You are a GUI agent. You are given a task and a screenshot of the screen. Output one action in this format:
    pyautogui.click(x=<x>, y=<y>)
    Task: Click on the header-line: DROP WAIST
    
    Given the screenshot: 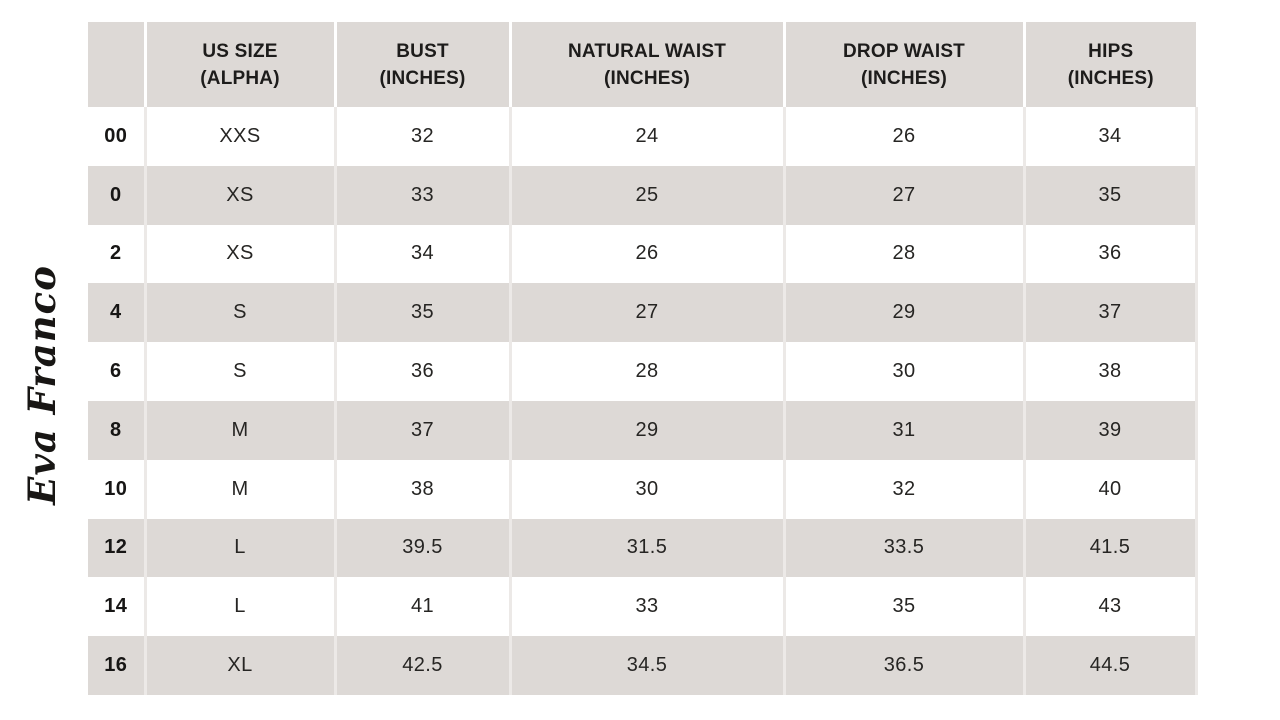 What is the action you would take?
    pyautogui.click(x=904, y=51)
    